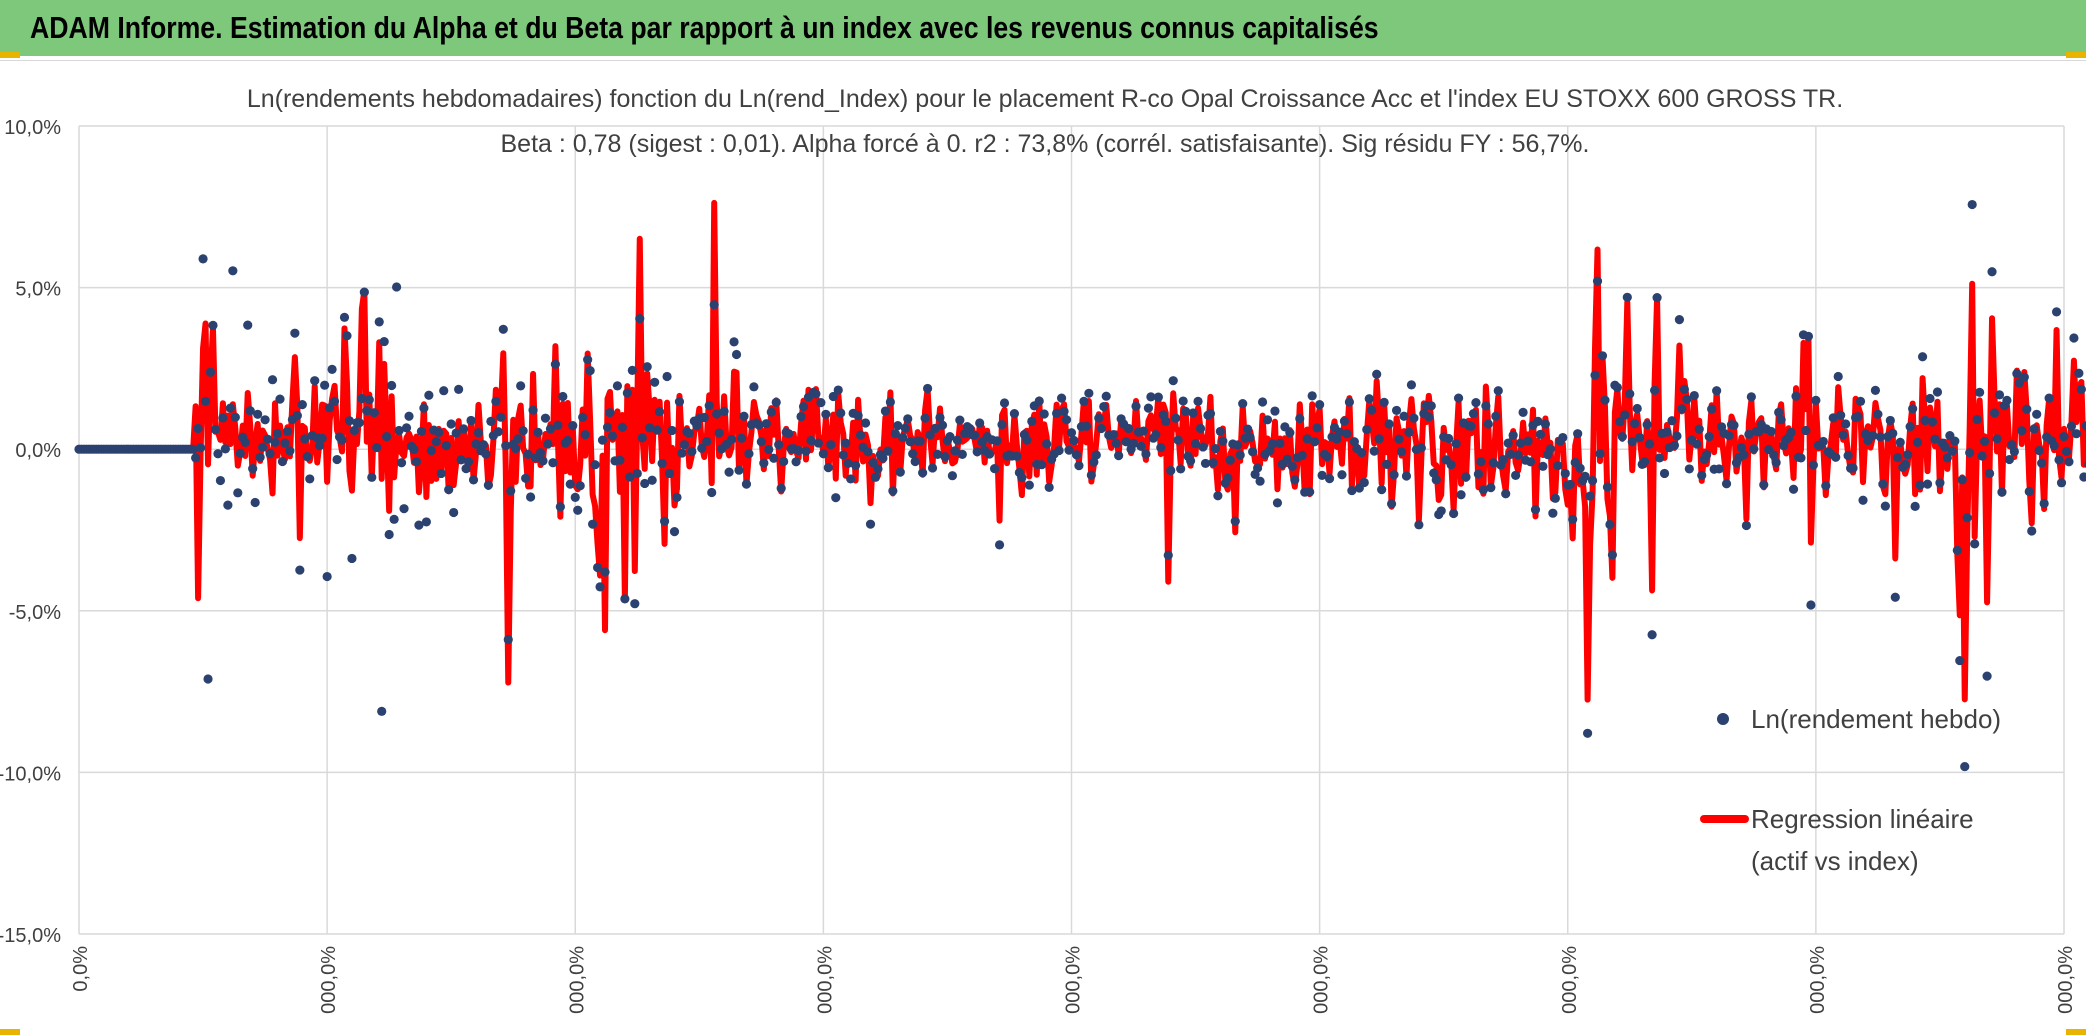 This screenshot has width=2086, height=1036. Describe the element at coordinates (2076, 1032) in the screenshot. I see `corner-marker-bottom-right` at that location.